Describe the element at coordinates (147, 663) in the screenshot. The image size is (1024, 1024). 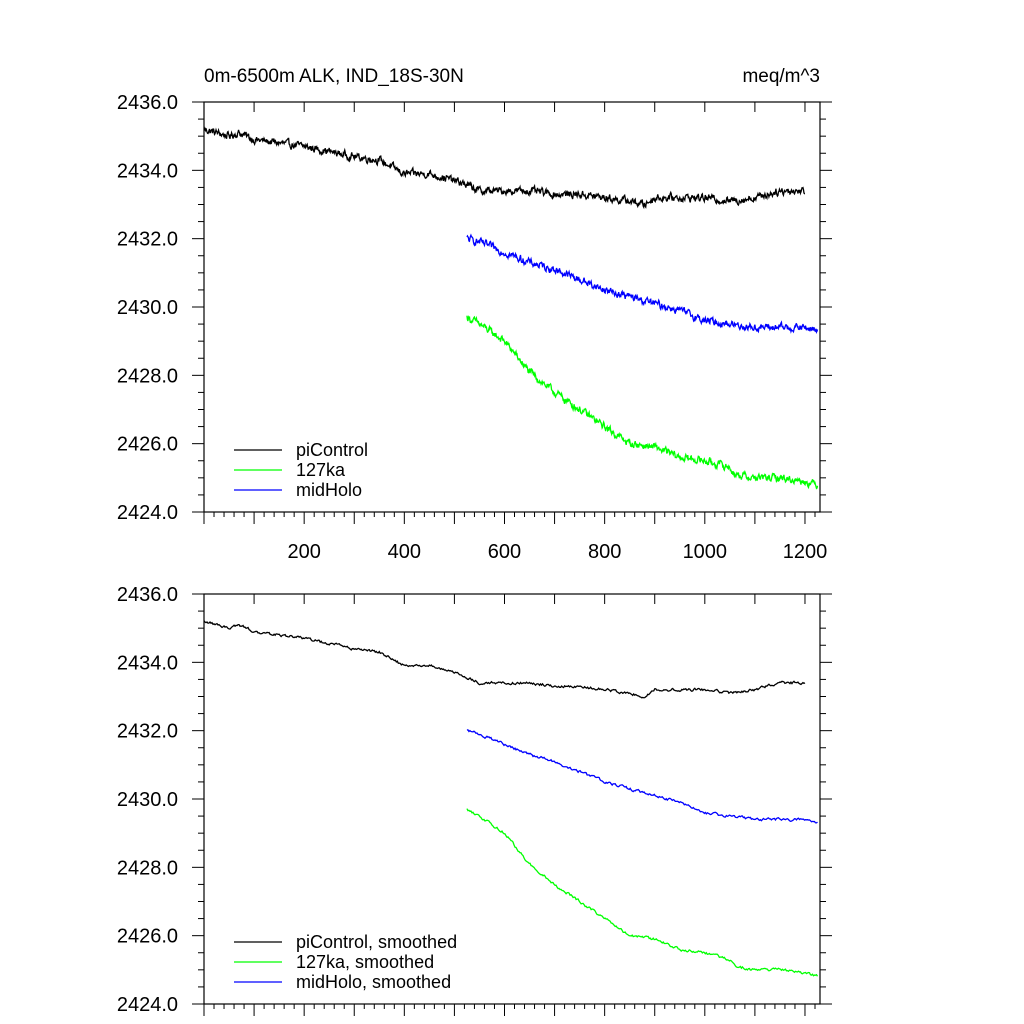
I see `bottom-y-tick-label: 2434.0` at that location.